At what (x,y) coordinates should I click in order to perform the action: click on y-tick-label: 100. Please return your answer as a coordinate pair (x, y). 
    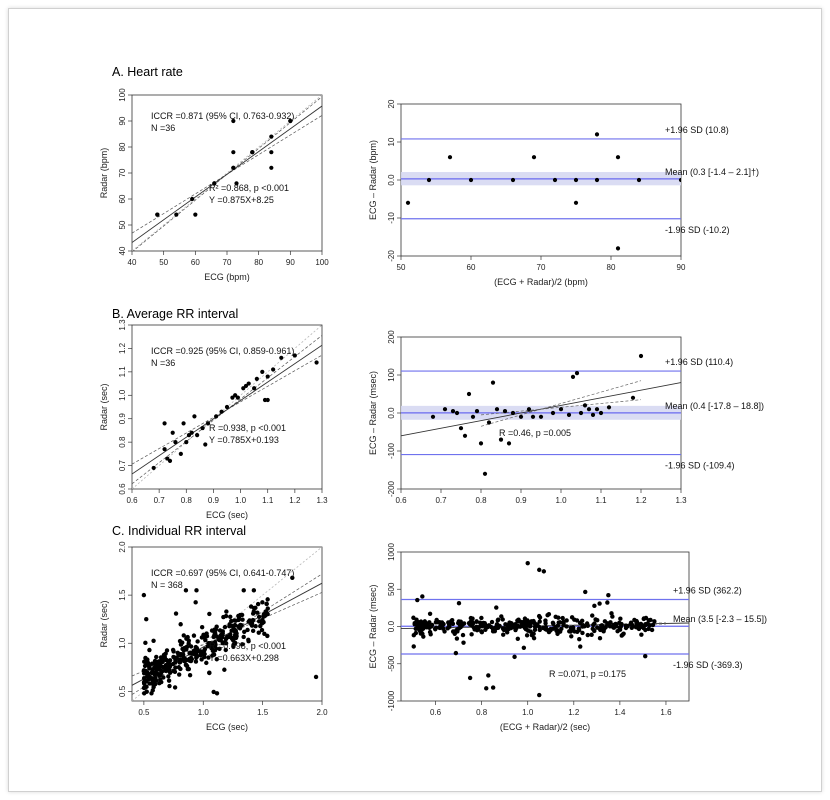
    Looking at the image, I should click on (122, 95).